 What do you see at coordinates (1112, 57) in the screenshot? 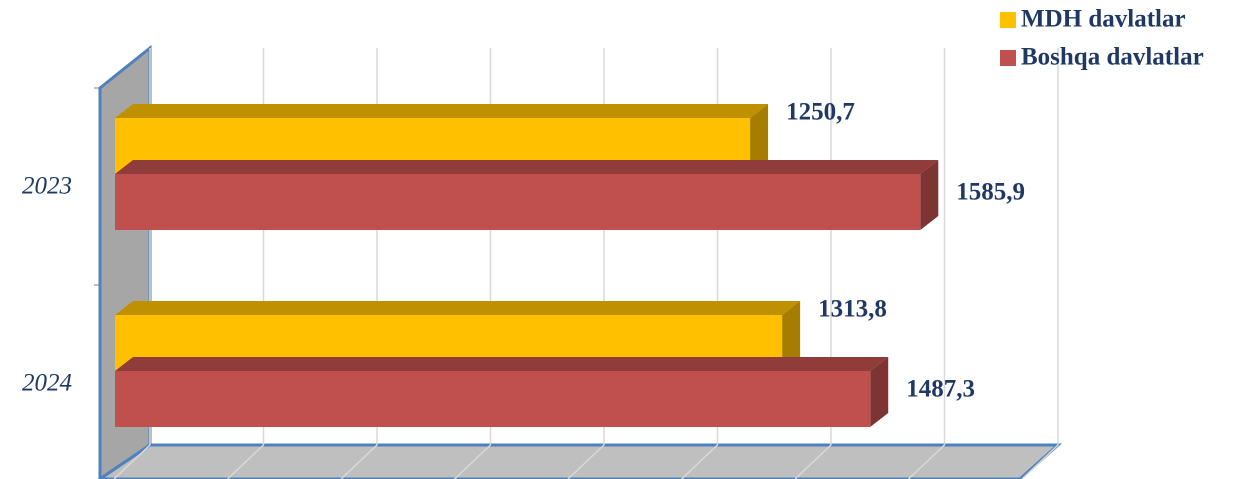
I see `legend-label: Boshqa davlatlar` at bounding box center [1112, 57].